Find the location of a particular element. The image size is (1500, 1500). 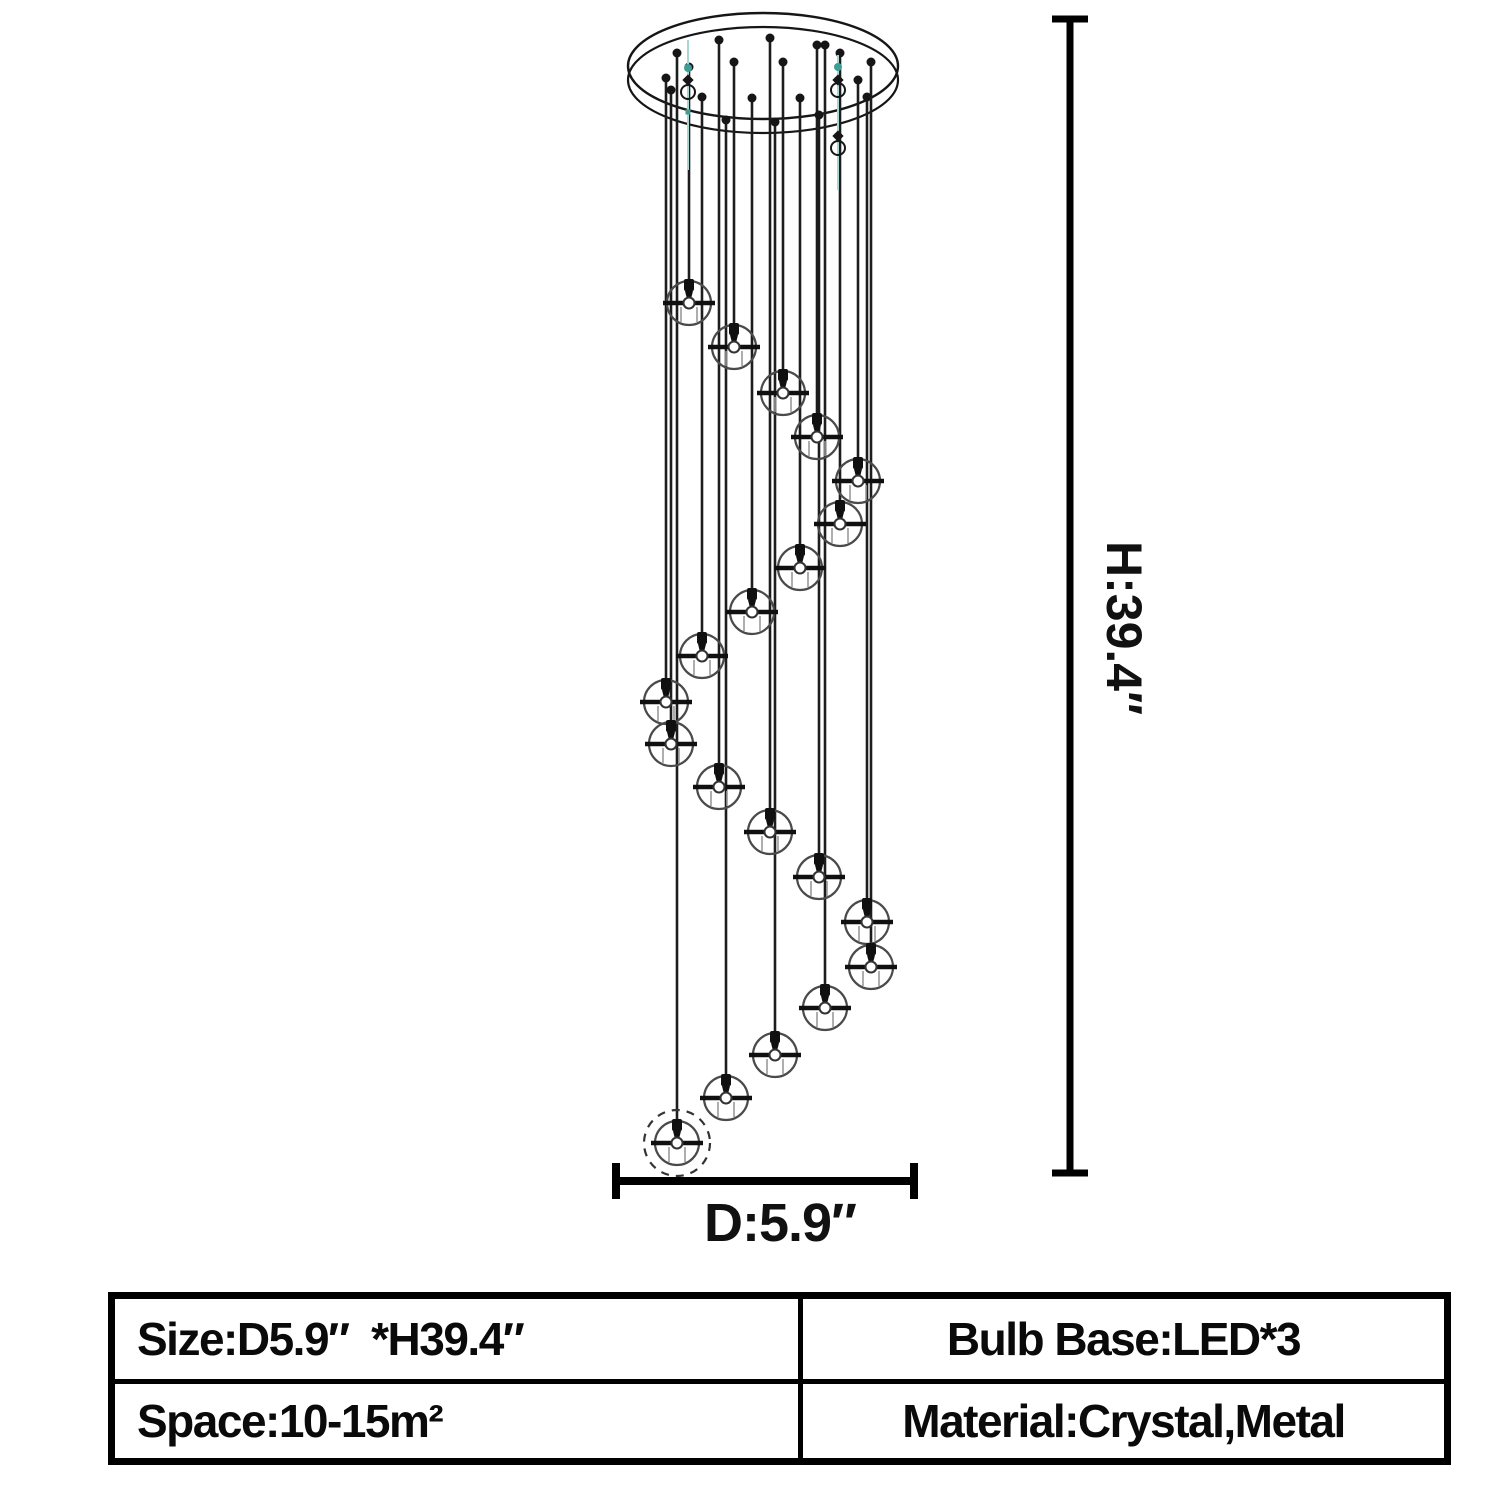

spec-bulb-base-cell: Bulb Base:LED*3 is located at coordinates (1123, 1341).